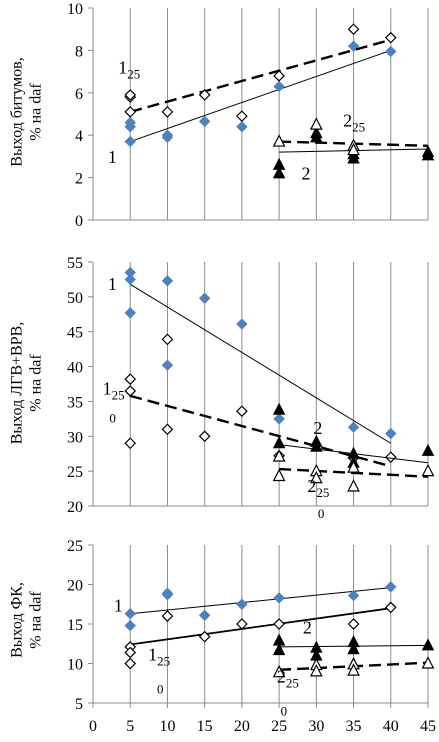 The height and width of the screenshot is (742, 439). I want to click on x-tick-label: 45, so click(428, 726).